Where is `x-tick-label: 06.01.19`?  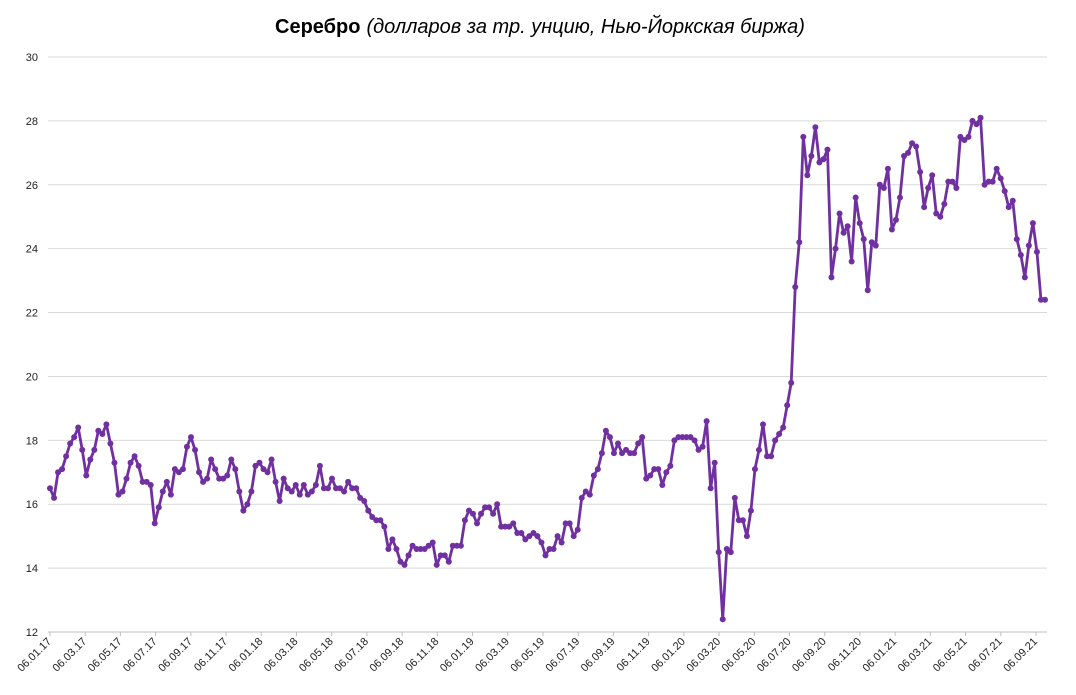 x-tick-label: 06.01.19 is located at coordinates (457, 655).